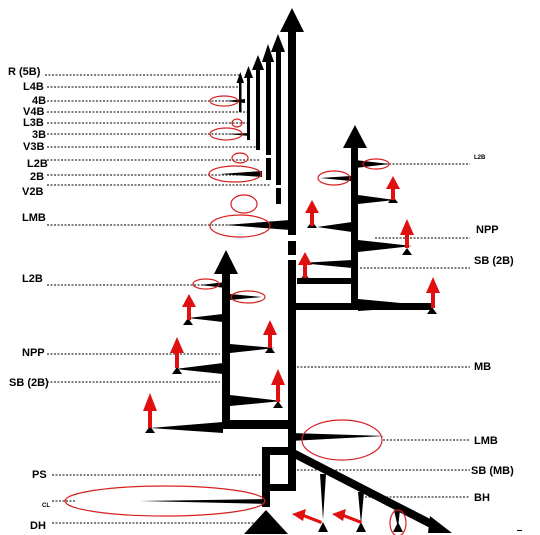  Describe the element at coordinates (29, 383) in the screenshot. I see `label-sb2b-left: SB (2B)` at that location.